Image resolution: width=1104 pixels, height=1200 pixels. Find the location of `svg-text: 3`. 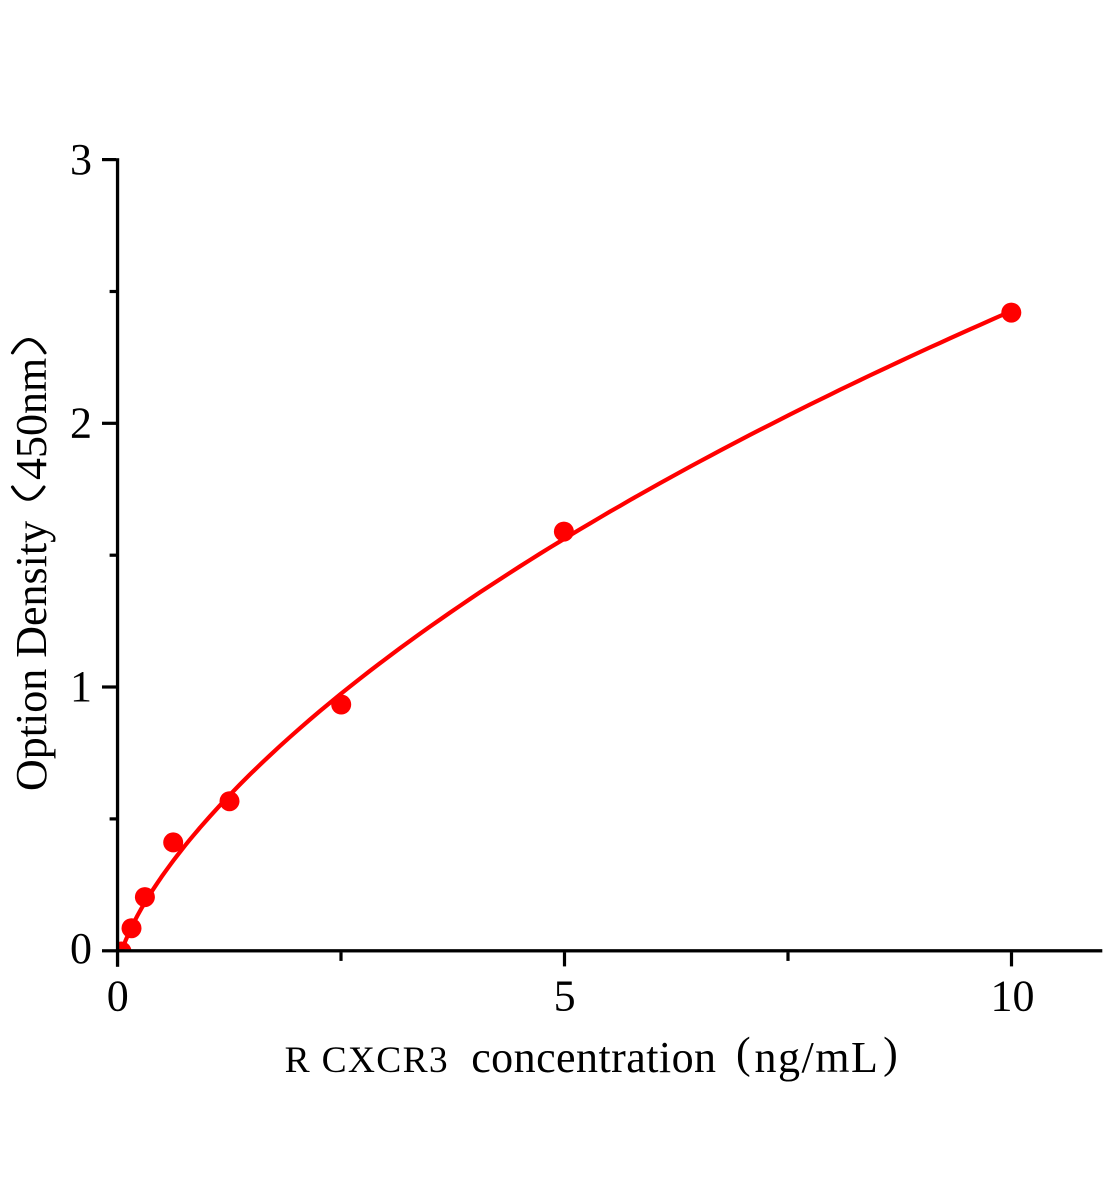

svg-text: 3 is located at coordinates (81, 159).